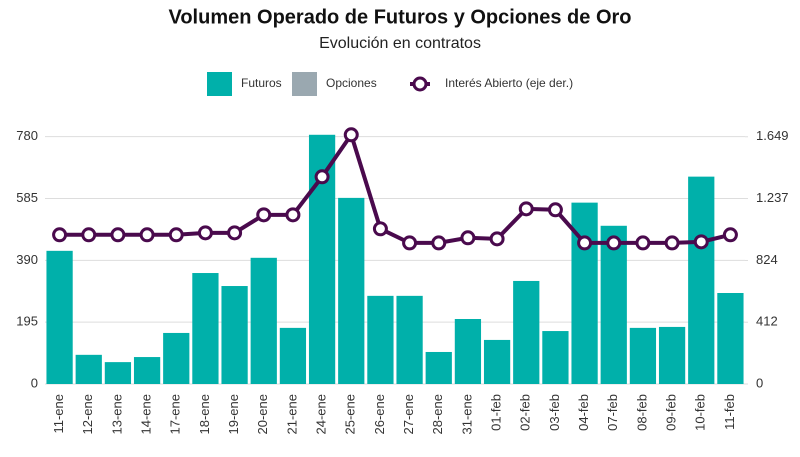 The width and height of the screenshot is (800, 457). Describe the element at coordinates (767, 259) in the screenshot. I see `y2-tick-label: 824` at that location.